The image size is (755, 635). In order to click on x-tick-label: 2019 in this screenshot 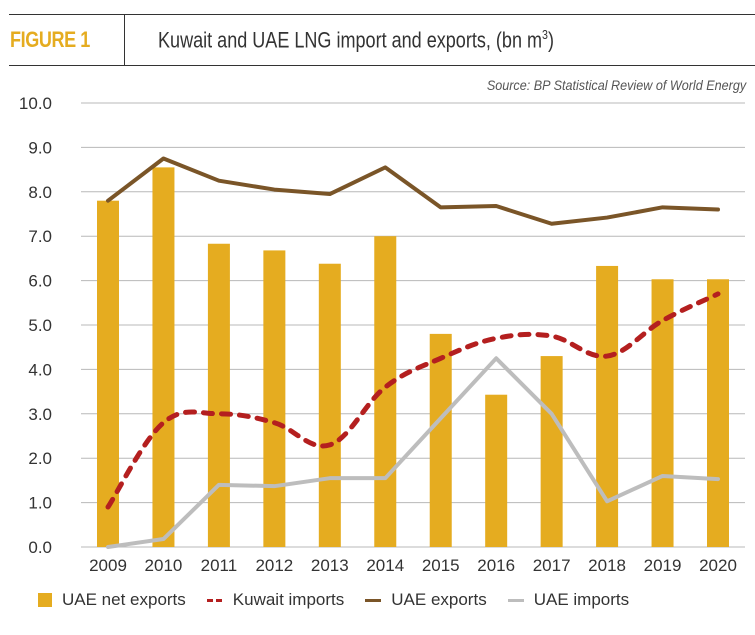, I will do `click(663, 565)`.